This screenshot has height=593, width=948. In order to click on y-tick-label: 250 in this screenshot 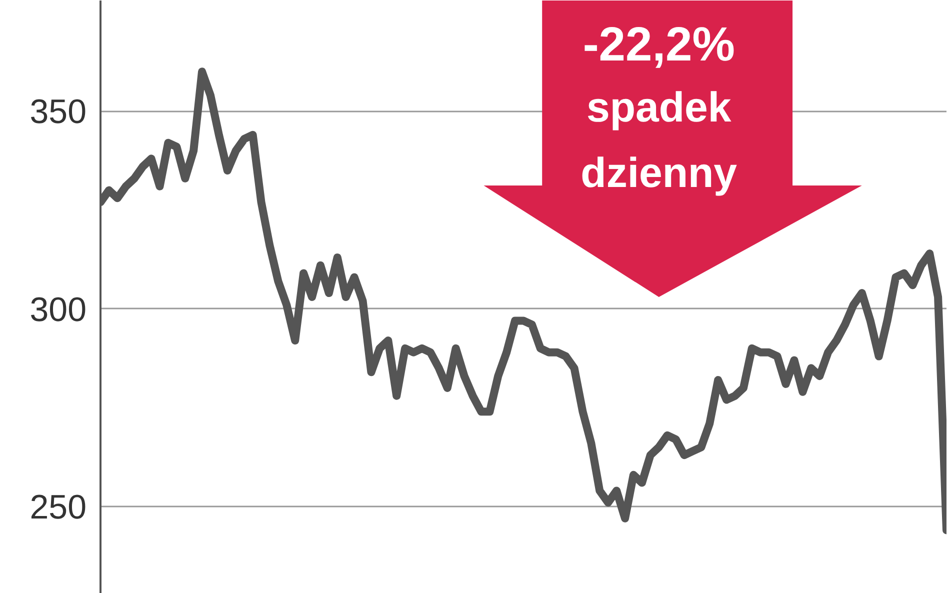, I will do `click(58, 507)`.